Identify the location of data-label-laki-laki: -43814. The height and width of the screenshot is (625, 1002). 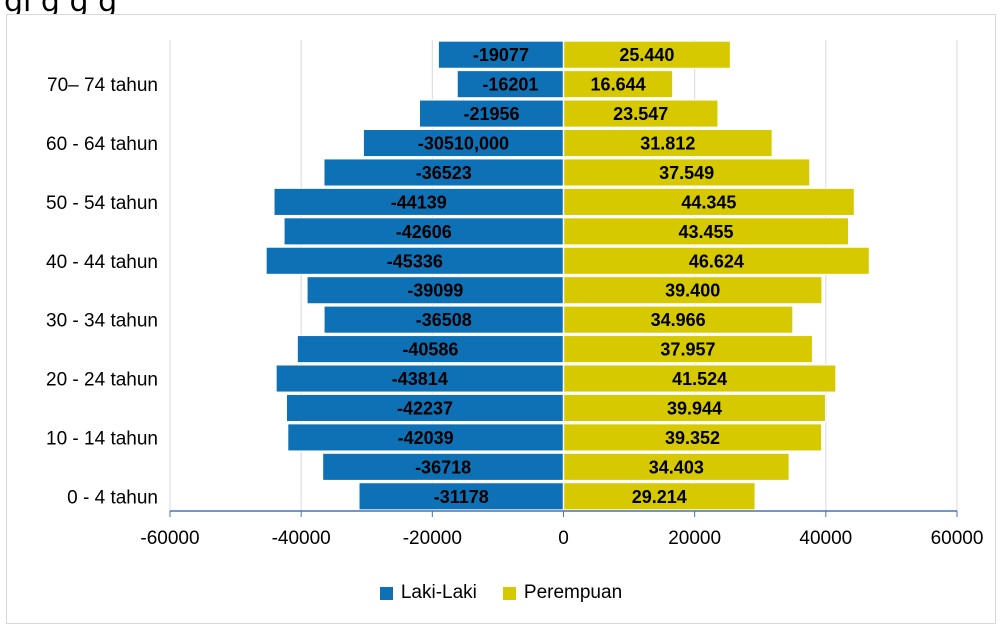
(420, 379).